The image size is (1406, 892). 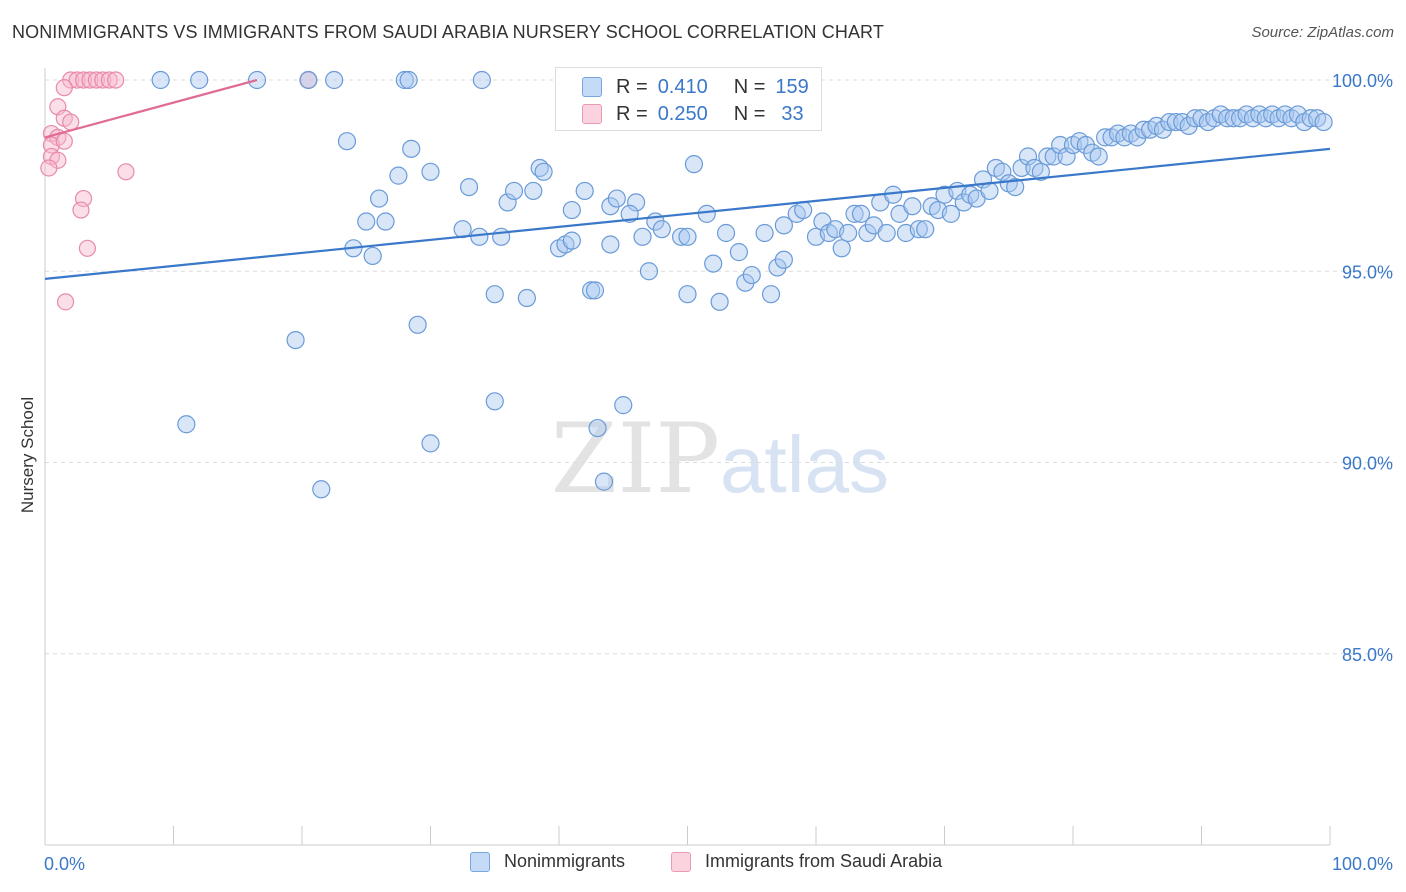 I want to click on source-credit: Source: ZipAtlas.com, so click(x=1322, y=32).